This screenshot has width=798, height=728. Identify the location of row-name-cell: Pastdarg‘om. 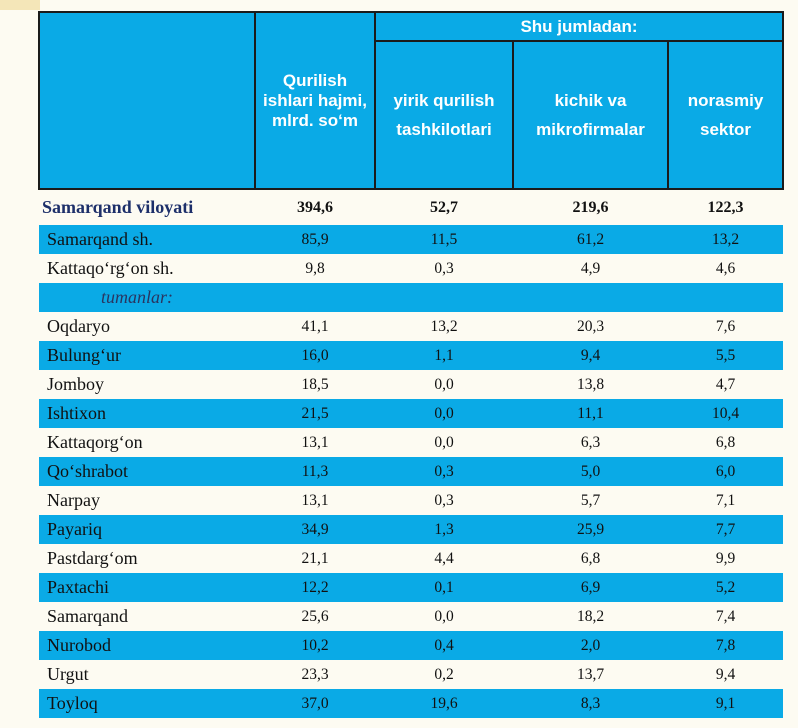
(92, 558).